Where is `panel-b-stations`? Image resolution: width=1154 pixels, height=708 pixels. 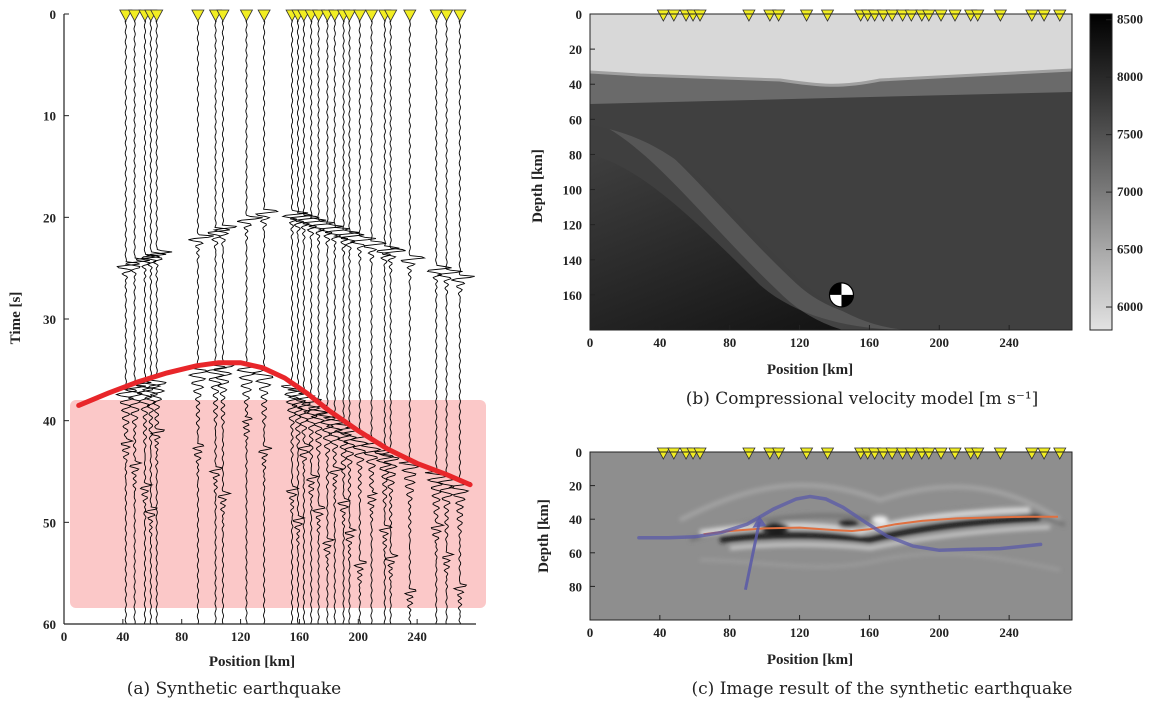
panel-b-stations is located at coordinates (861, 15).